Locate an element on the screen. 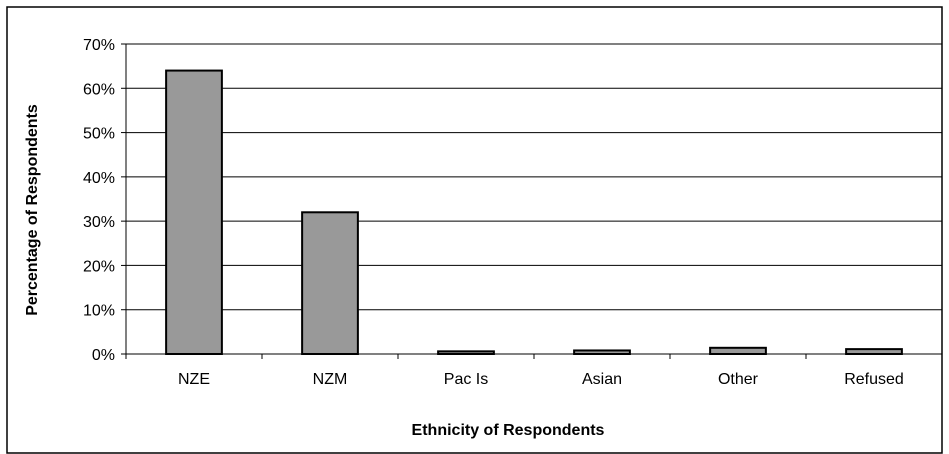 The image size is (949, 454). x-tick-label: Pac Is is located at coordinates (466, 379).